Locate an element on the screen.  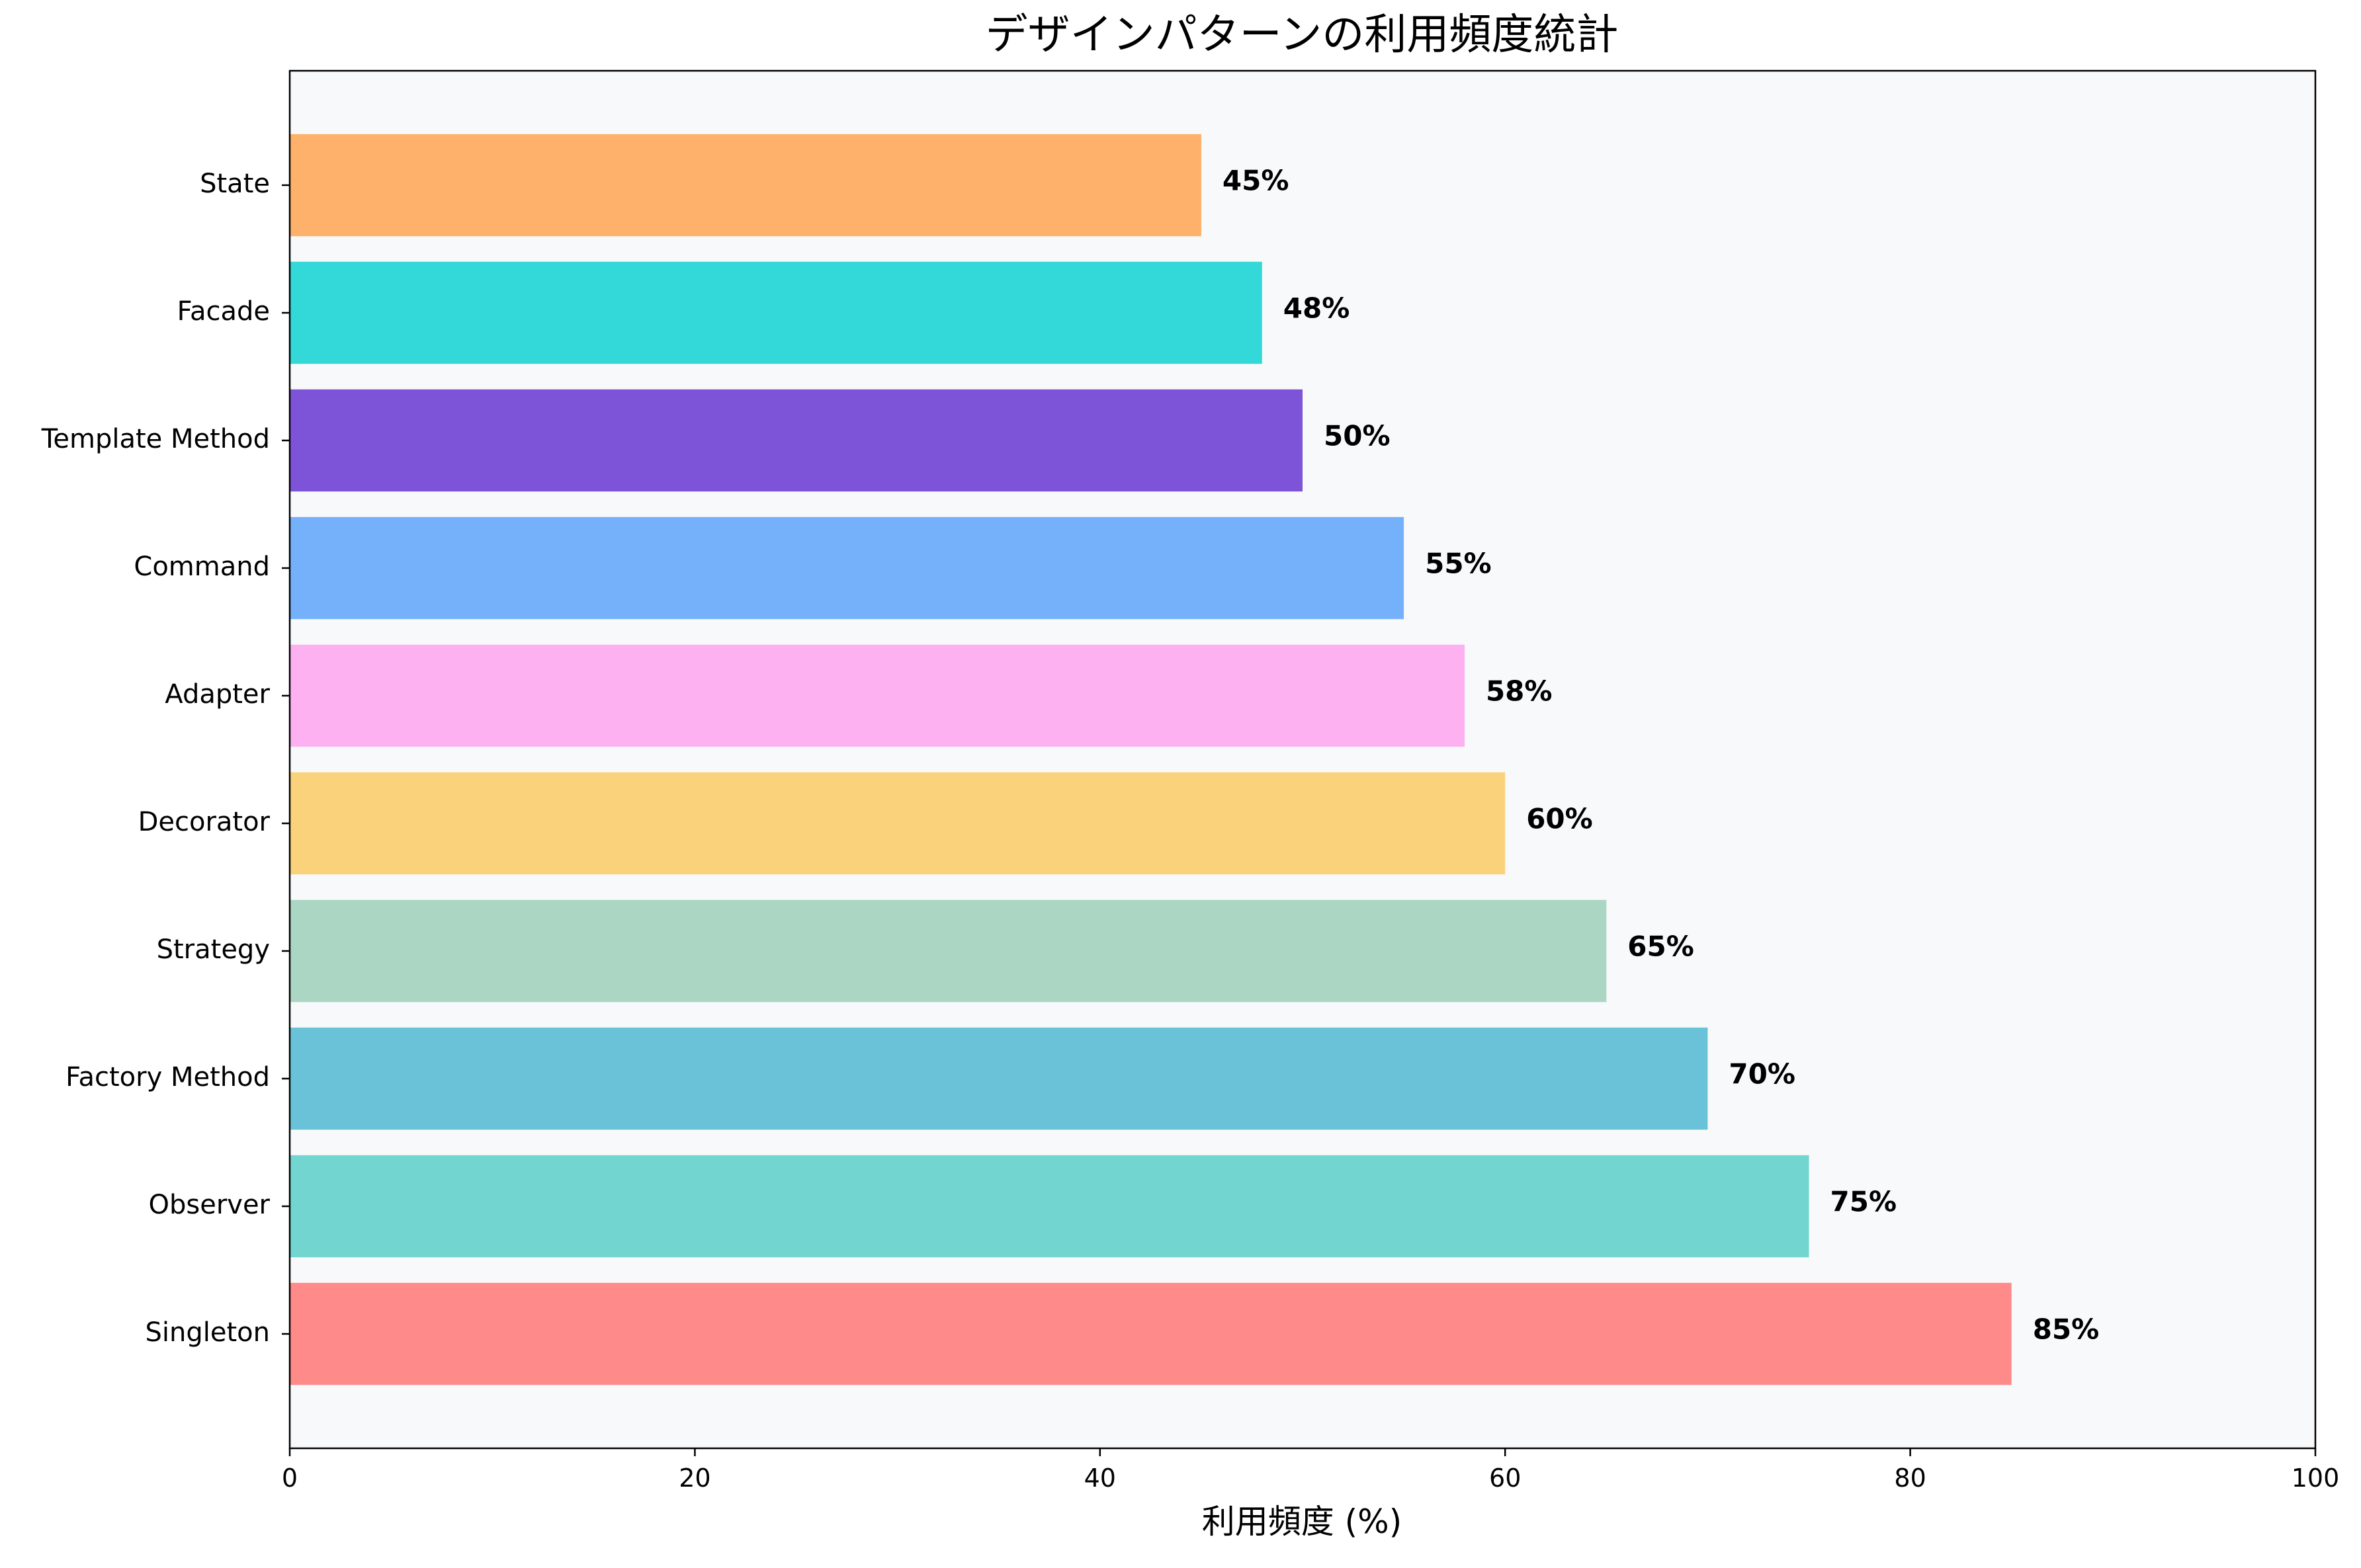
y-tick-label: Singleton is located at coordinates (208, 1332).